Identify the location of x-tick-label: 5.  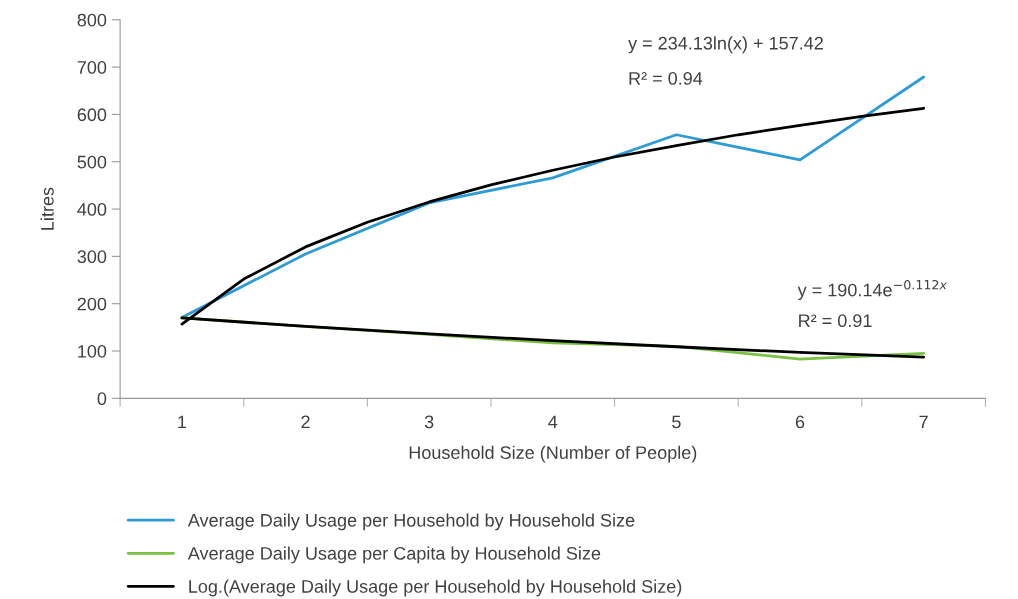
(676, 422).